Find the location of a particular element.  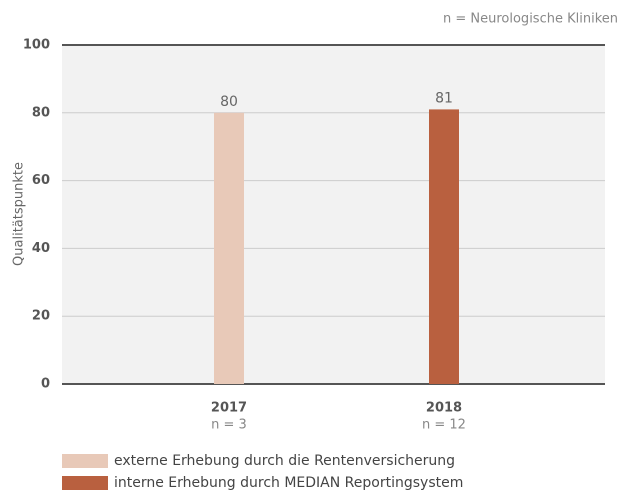

x-tick-label: 2018 is located at coordinates (444, 408).